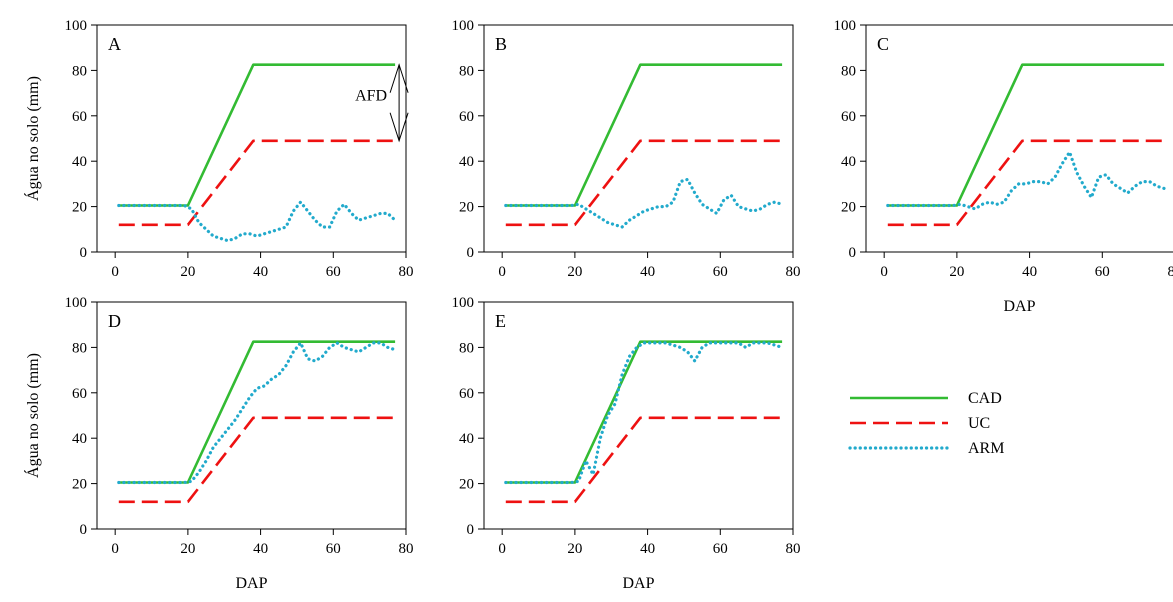 This screenshot has width=1173, height=602. Describe the element at coordinates (926, 423) in the screenshot. I see `legend: CAD UC ARM` at that location.